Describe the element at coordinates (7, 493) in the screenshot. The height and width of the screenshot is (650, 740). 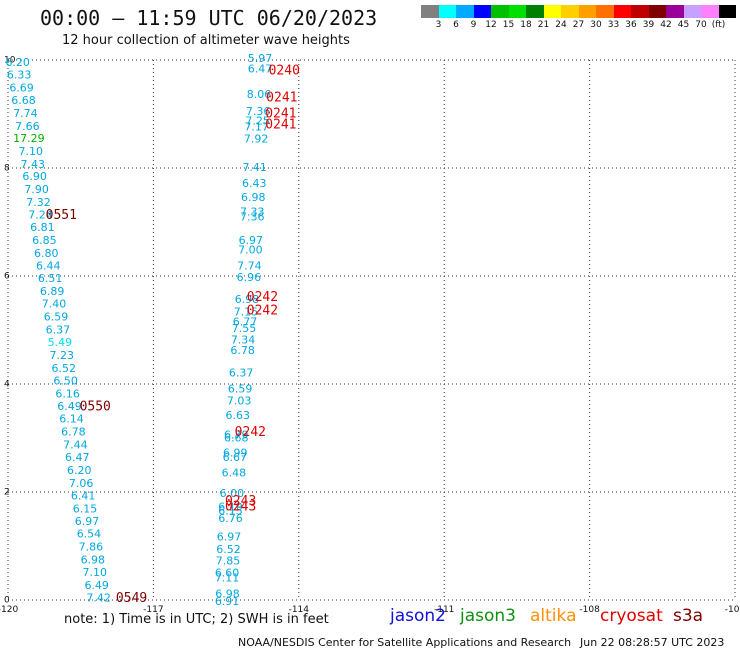
I see `y-tick-label: 2` at that location.